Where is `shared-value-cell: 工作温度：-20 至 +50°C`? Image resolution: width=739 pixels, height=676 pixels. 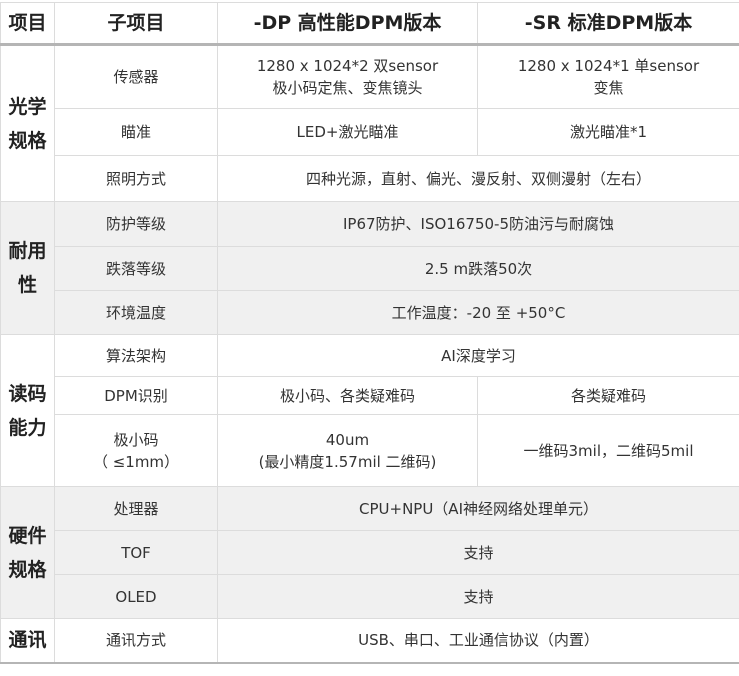 shared-value-cell: 工作温度：-20 至 +50°C is located at coordinates (478, 313).